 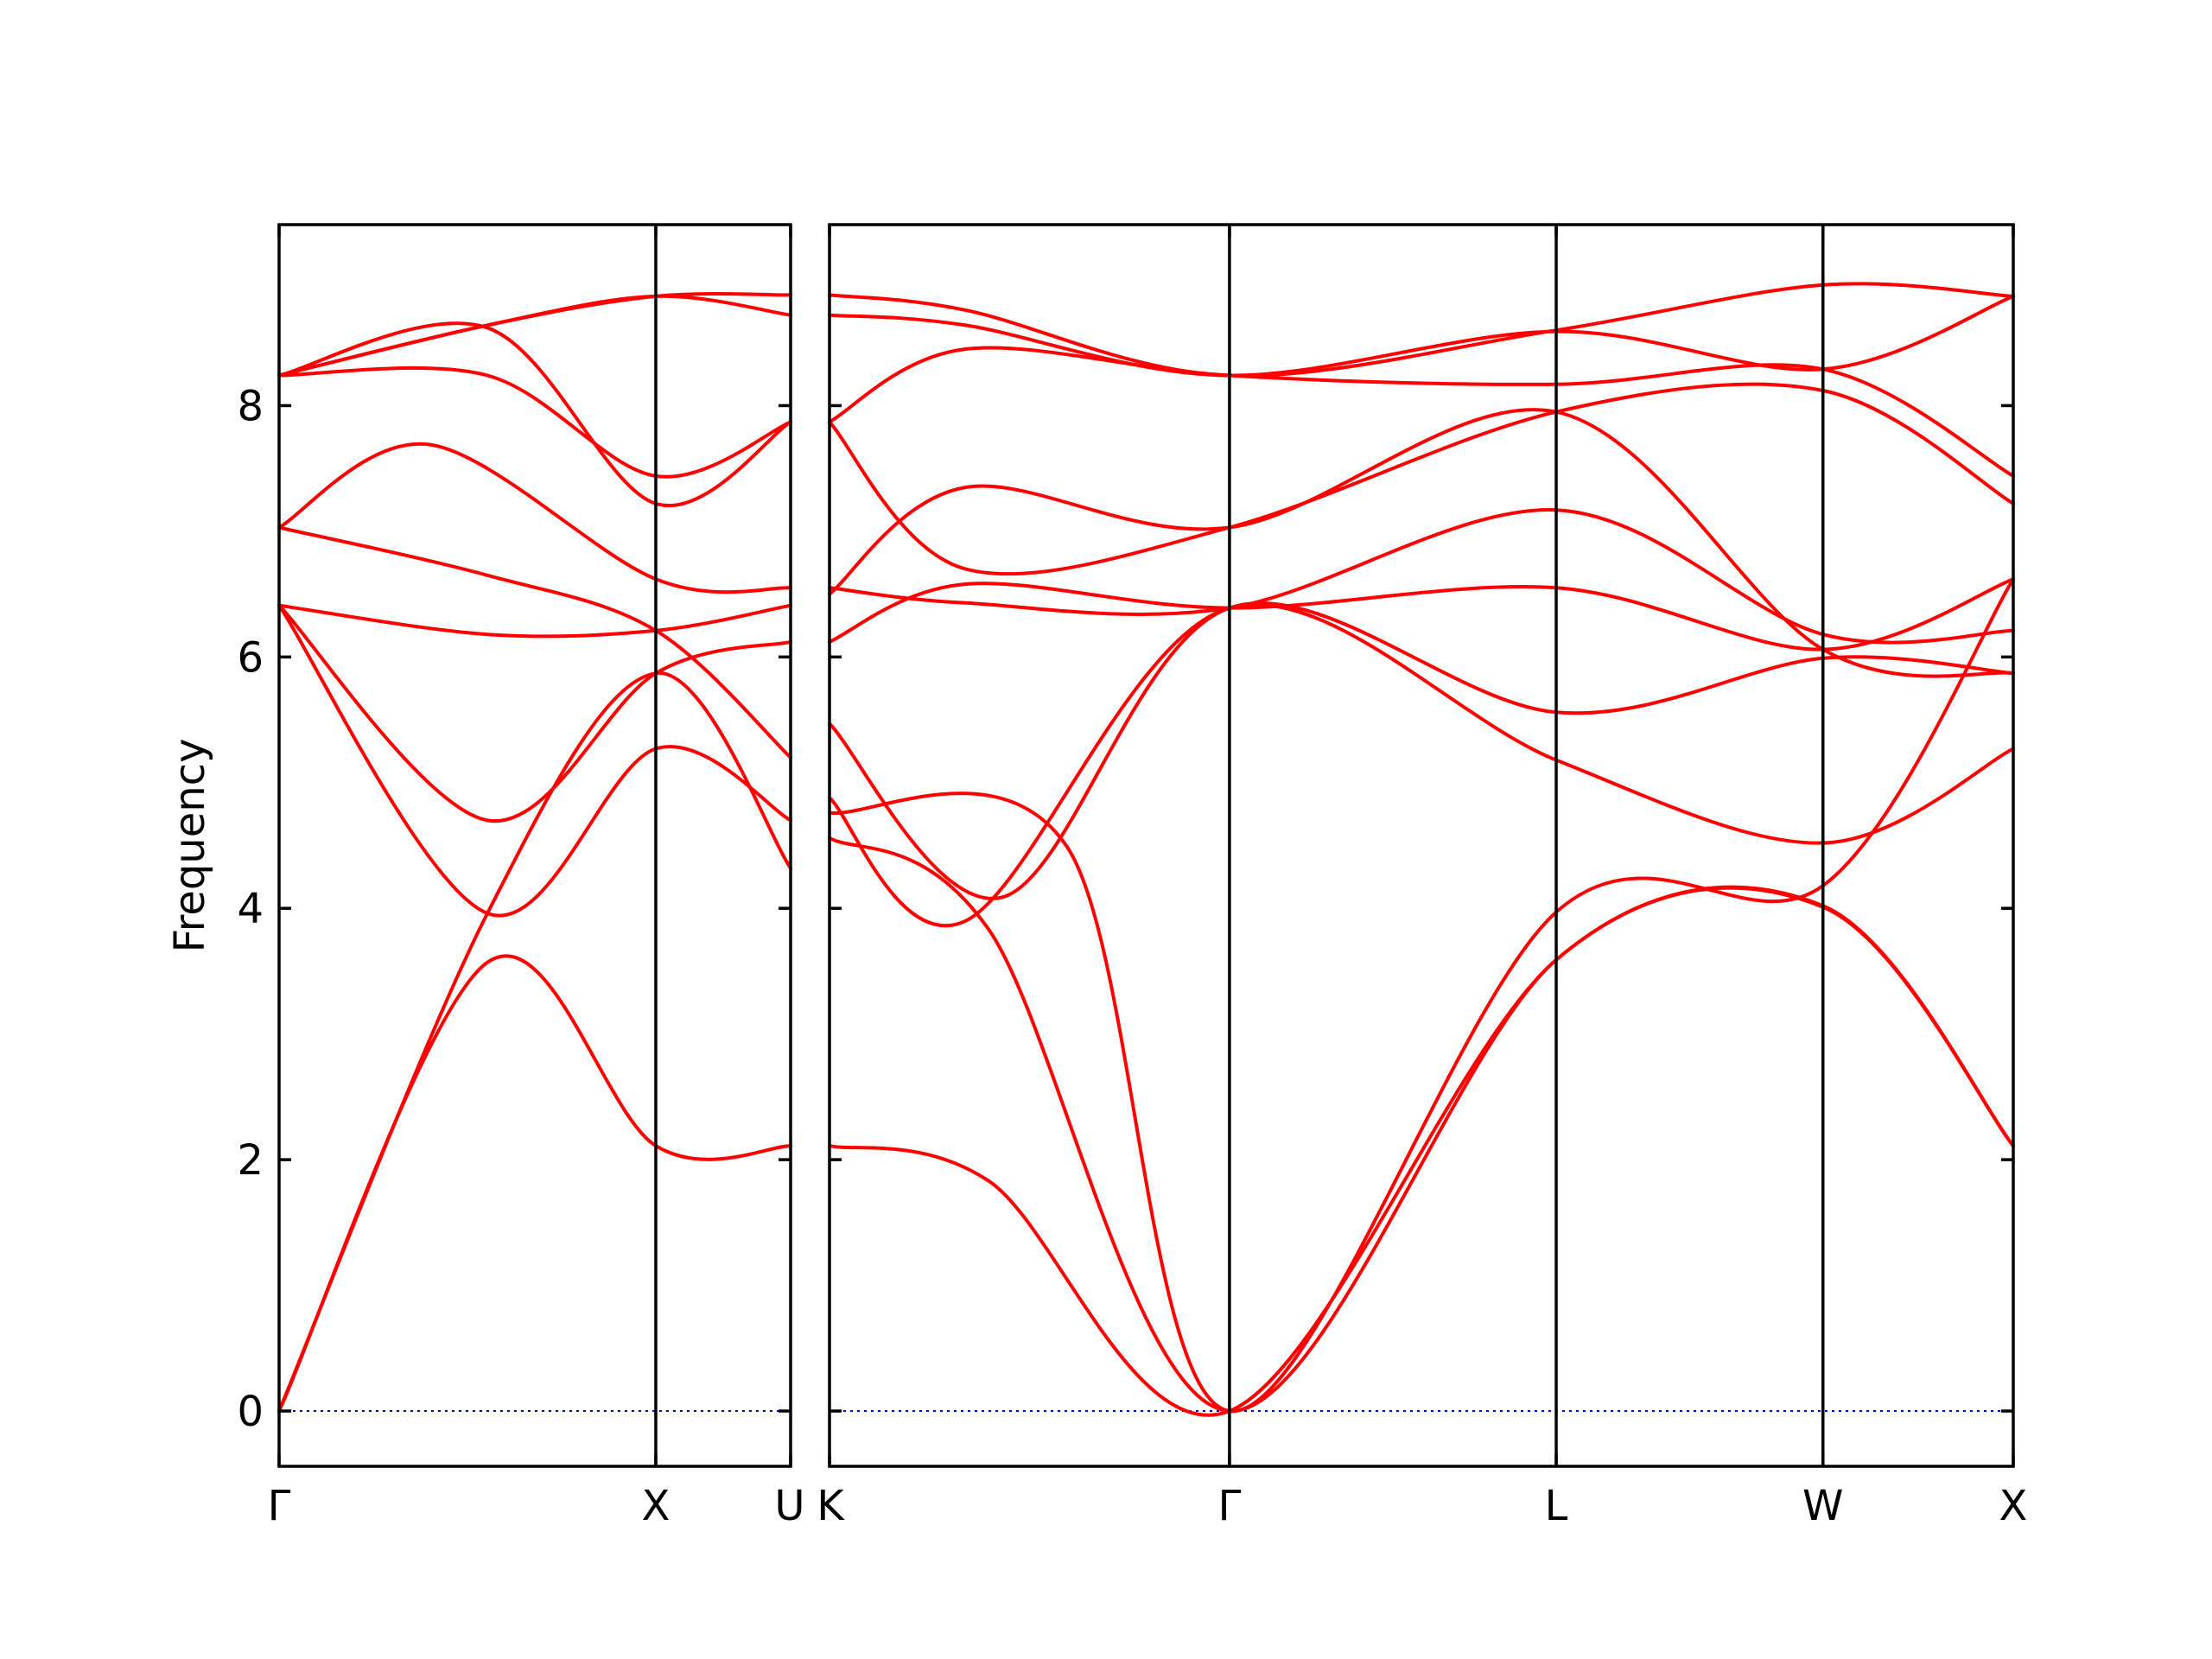 What do you see at coordinates (1556, 1506) in the screenshot?
I see `x-tick-label: L` at bounding box center [1556, 1506].